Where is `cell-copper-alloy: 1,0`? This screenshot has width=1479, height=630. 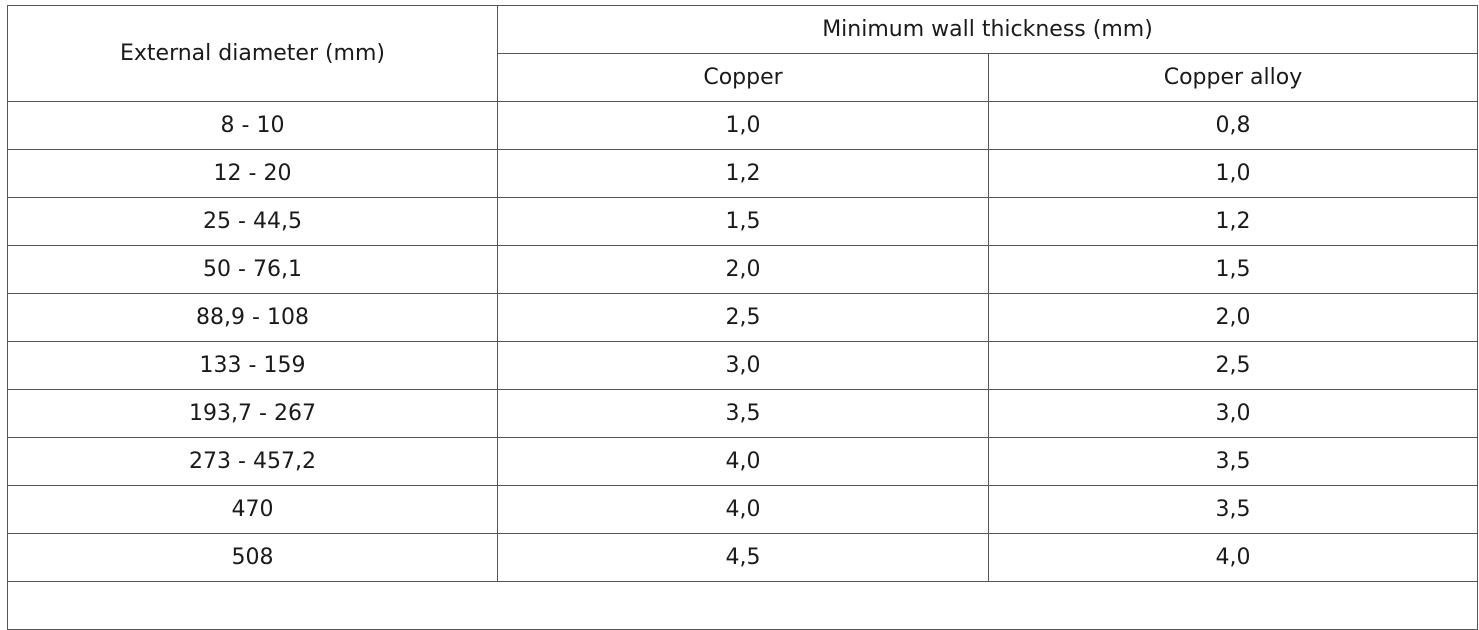
cell-copper-alloy: 1,0 is located at coordinates (1233, 173).